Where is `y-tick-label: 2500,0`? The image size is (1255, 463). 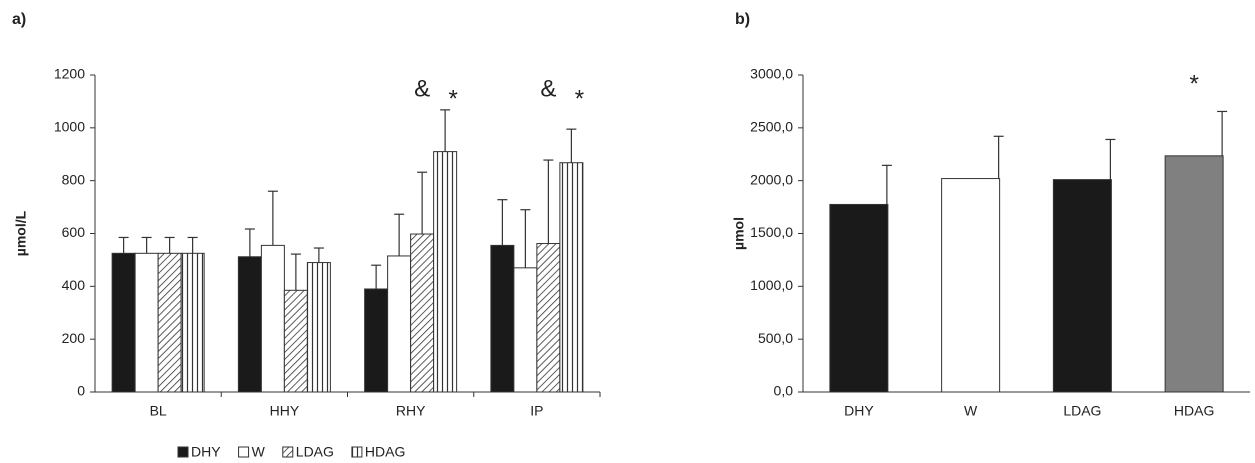 y-tick-label: 2500,0 is located at coordinates (771, 127).